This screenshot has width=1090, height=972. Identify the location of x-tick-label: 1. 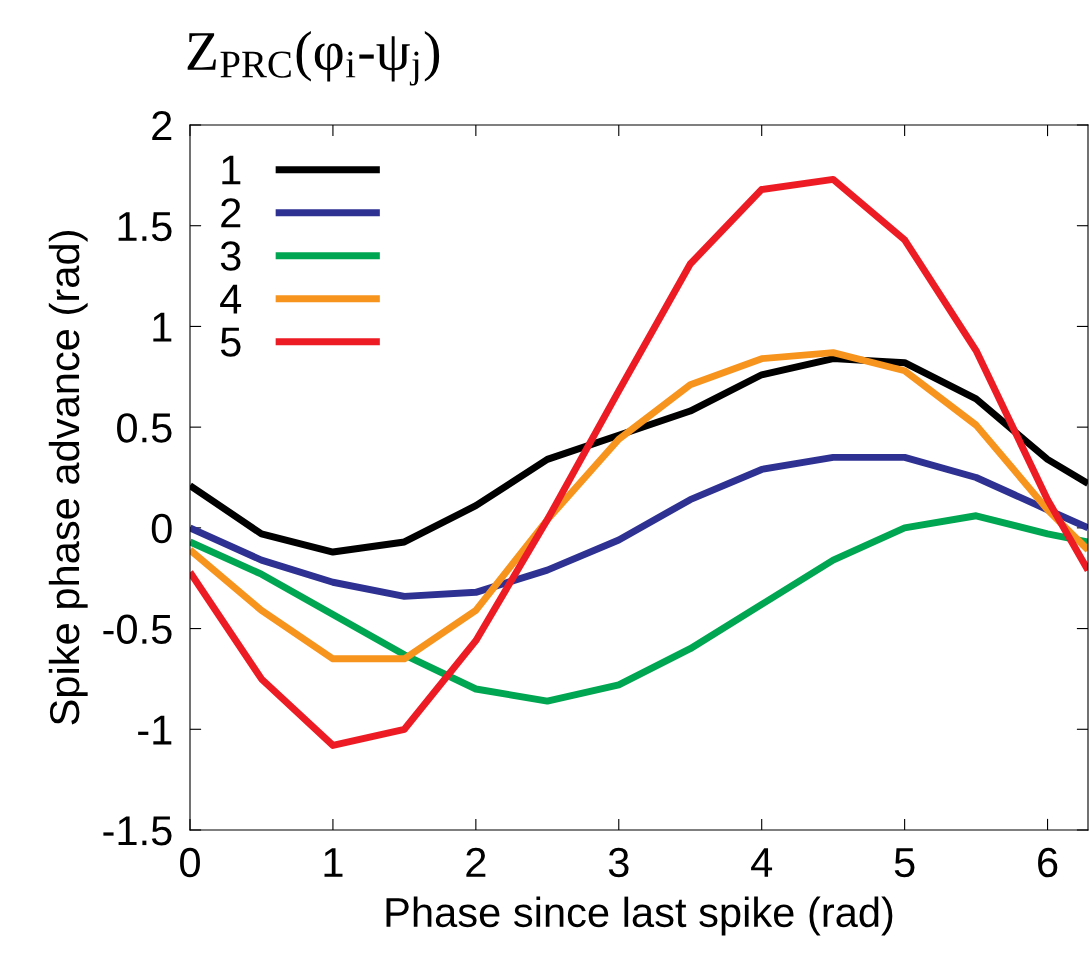
(333, 862).